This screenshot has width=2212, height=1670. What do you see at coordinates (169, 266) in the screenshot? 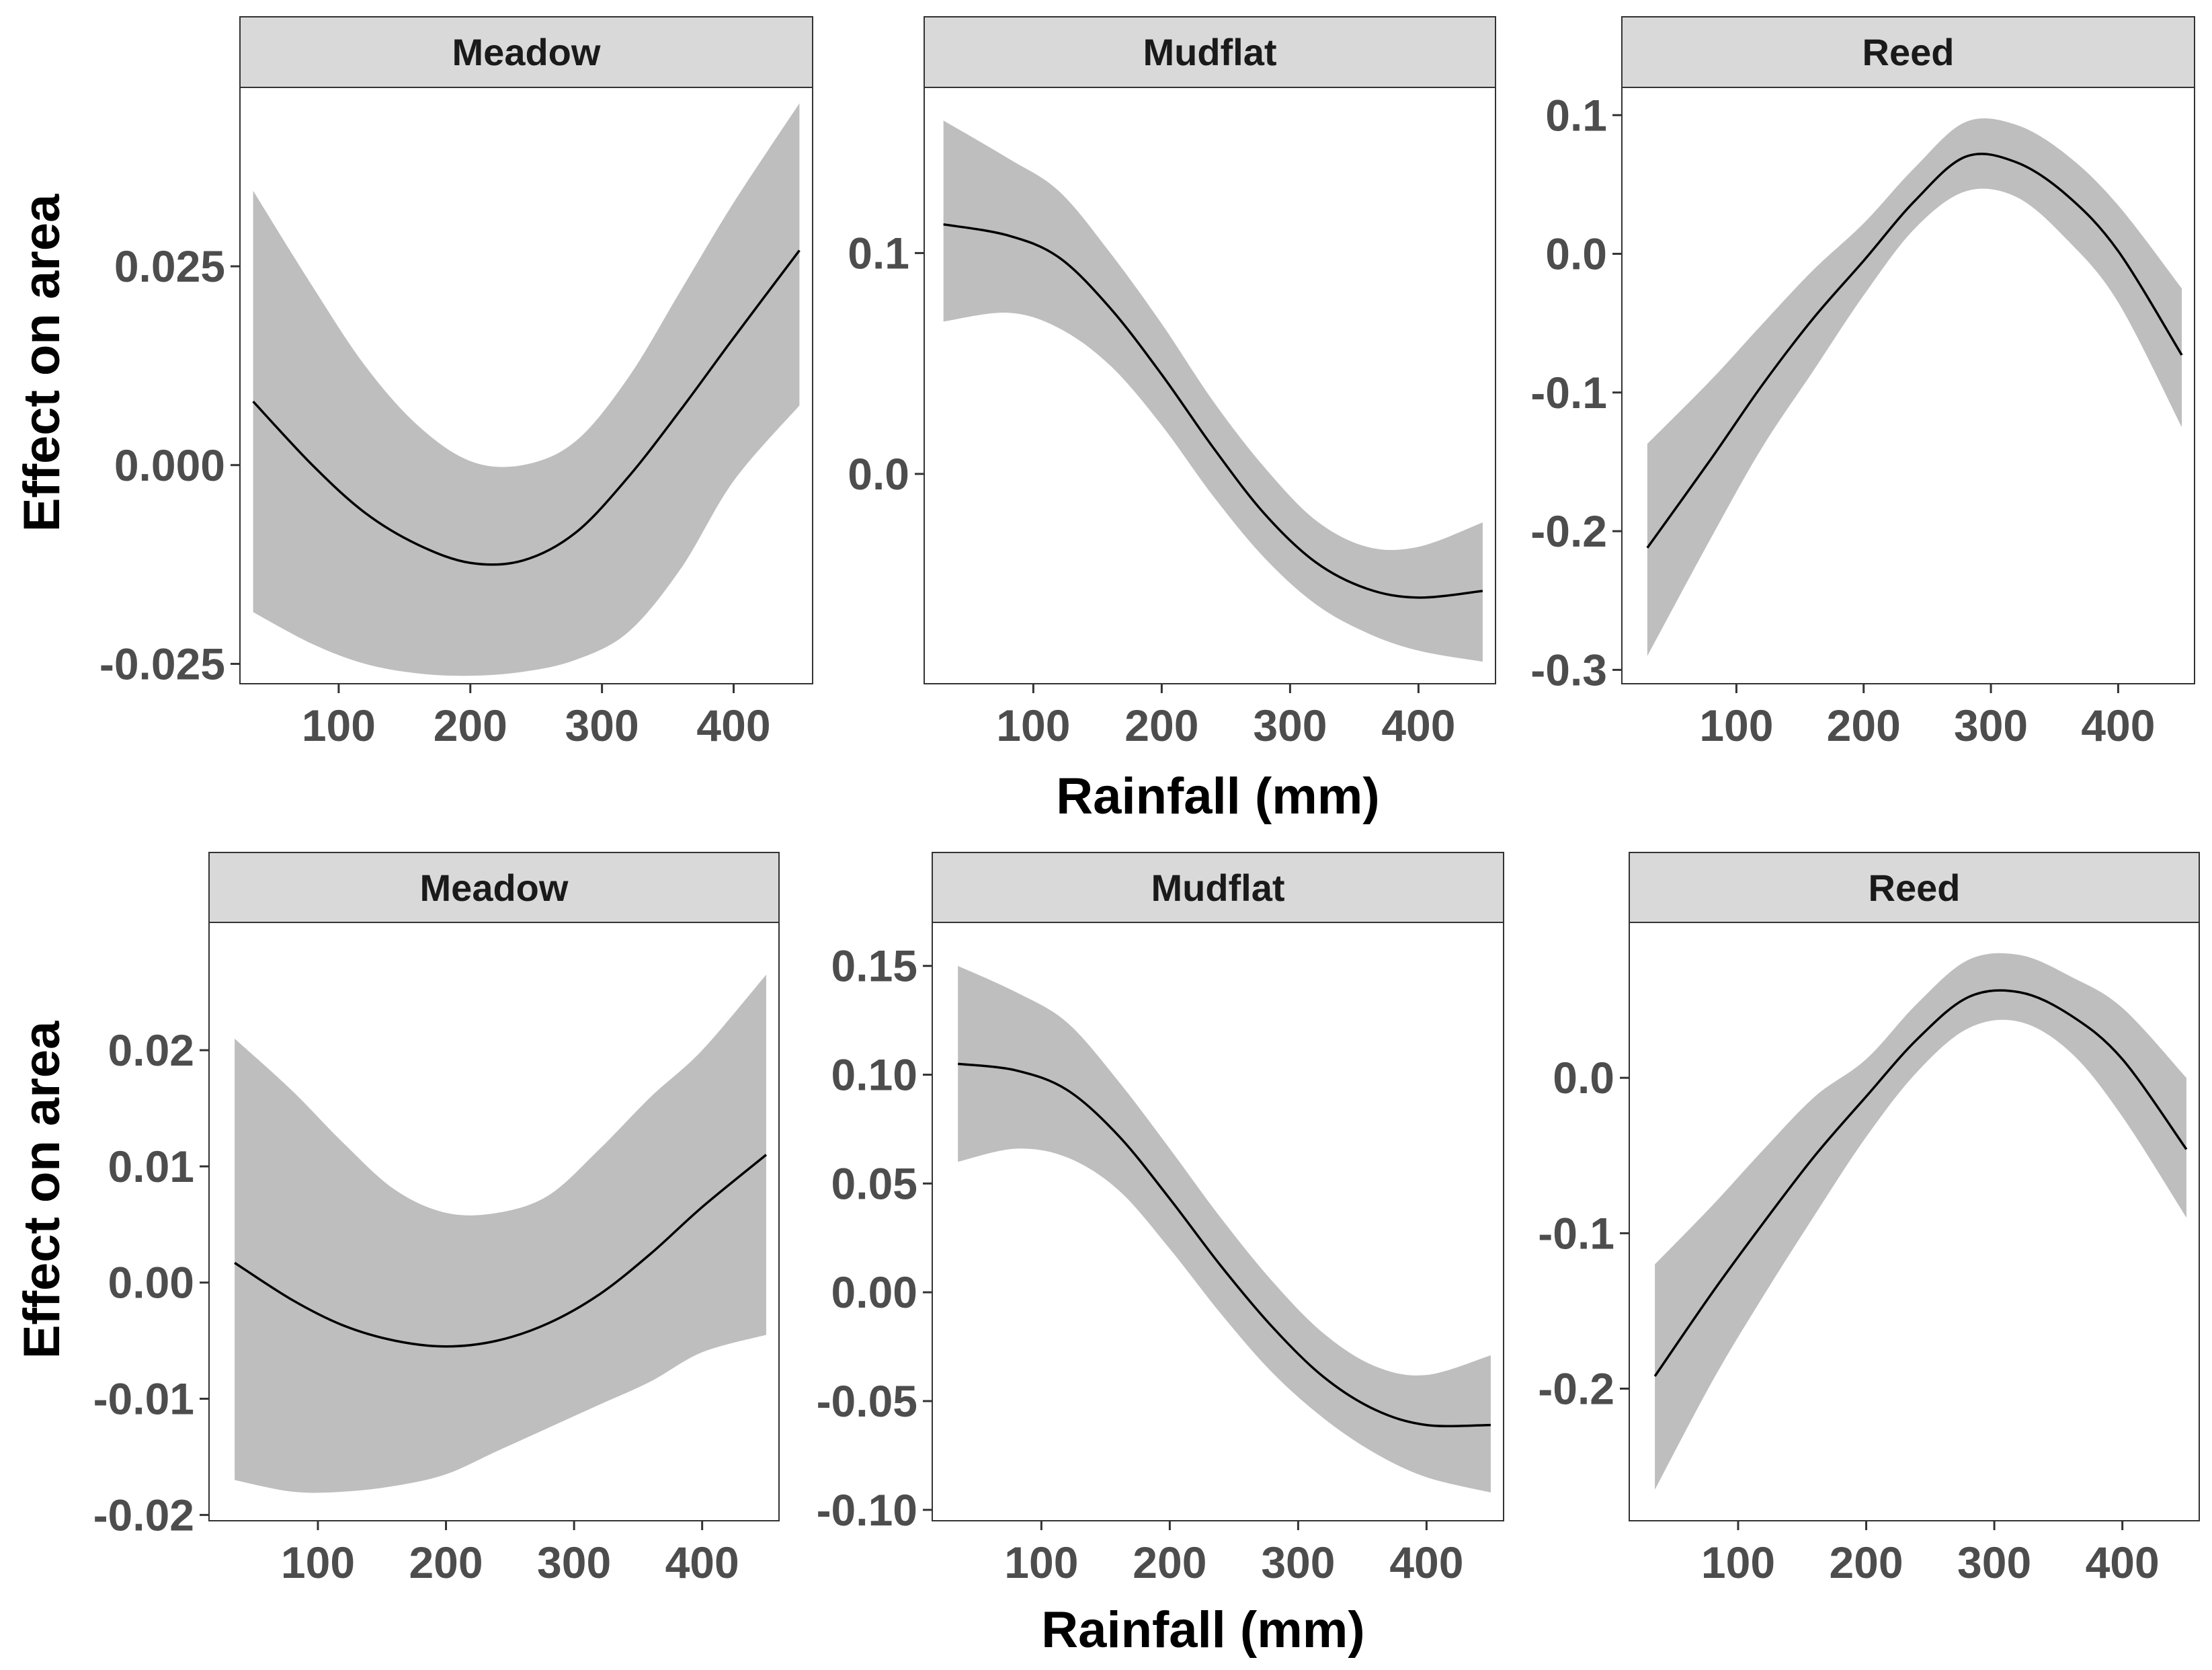
I see `y-tick-label: 0.025` at bounding box center [169, 266].